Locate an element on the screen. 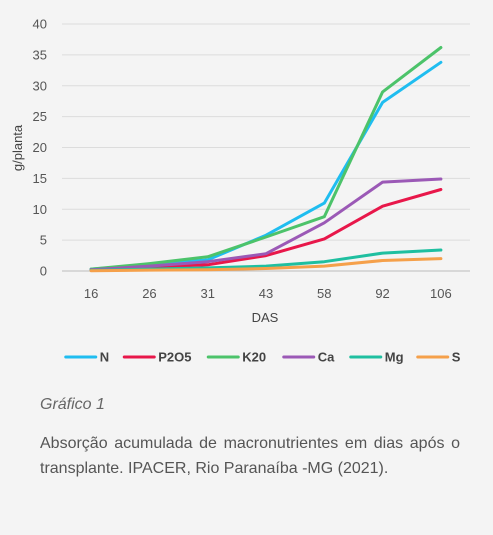  x-axis-title: DAS is located at coordinates (265, 317).